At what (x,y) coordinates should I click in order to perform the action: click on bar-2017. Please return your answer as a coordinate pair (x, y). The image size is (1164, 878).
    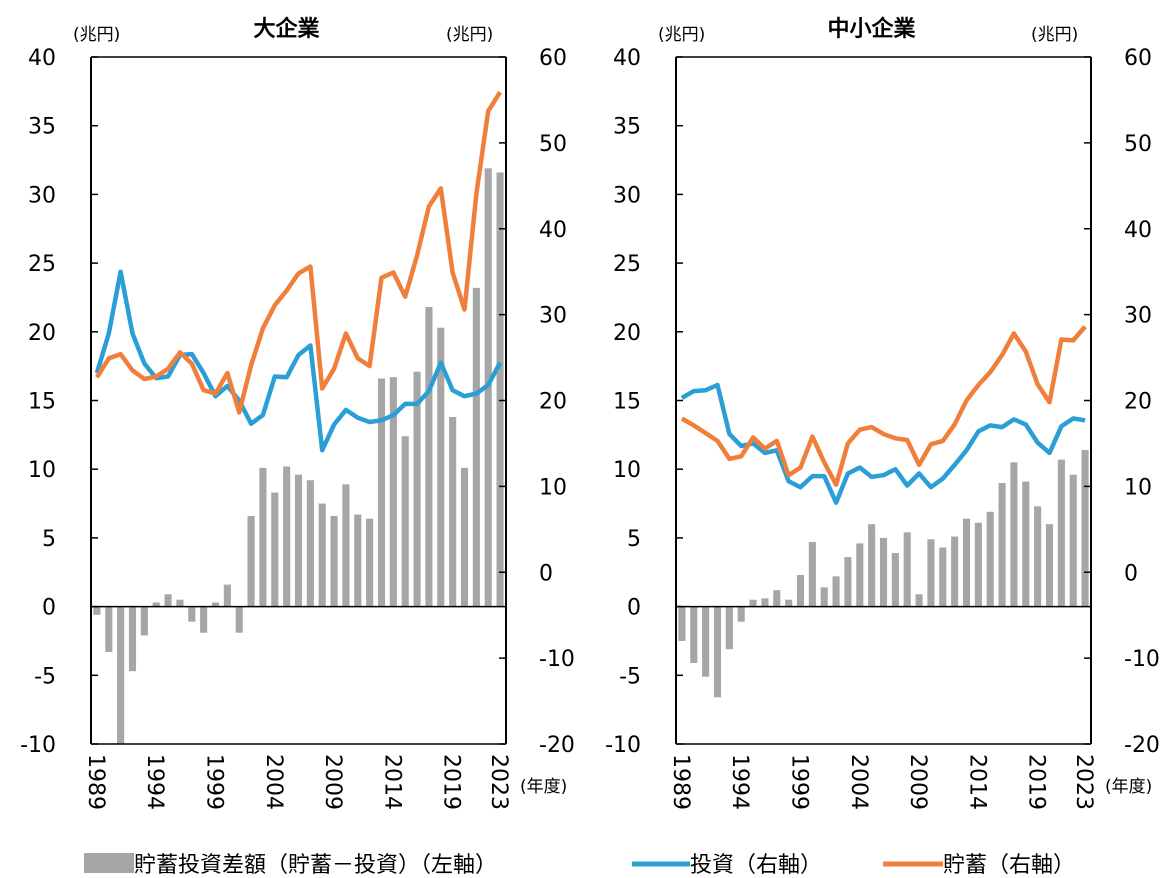
    Looking at the image, I should click on (1014, 534).